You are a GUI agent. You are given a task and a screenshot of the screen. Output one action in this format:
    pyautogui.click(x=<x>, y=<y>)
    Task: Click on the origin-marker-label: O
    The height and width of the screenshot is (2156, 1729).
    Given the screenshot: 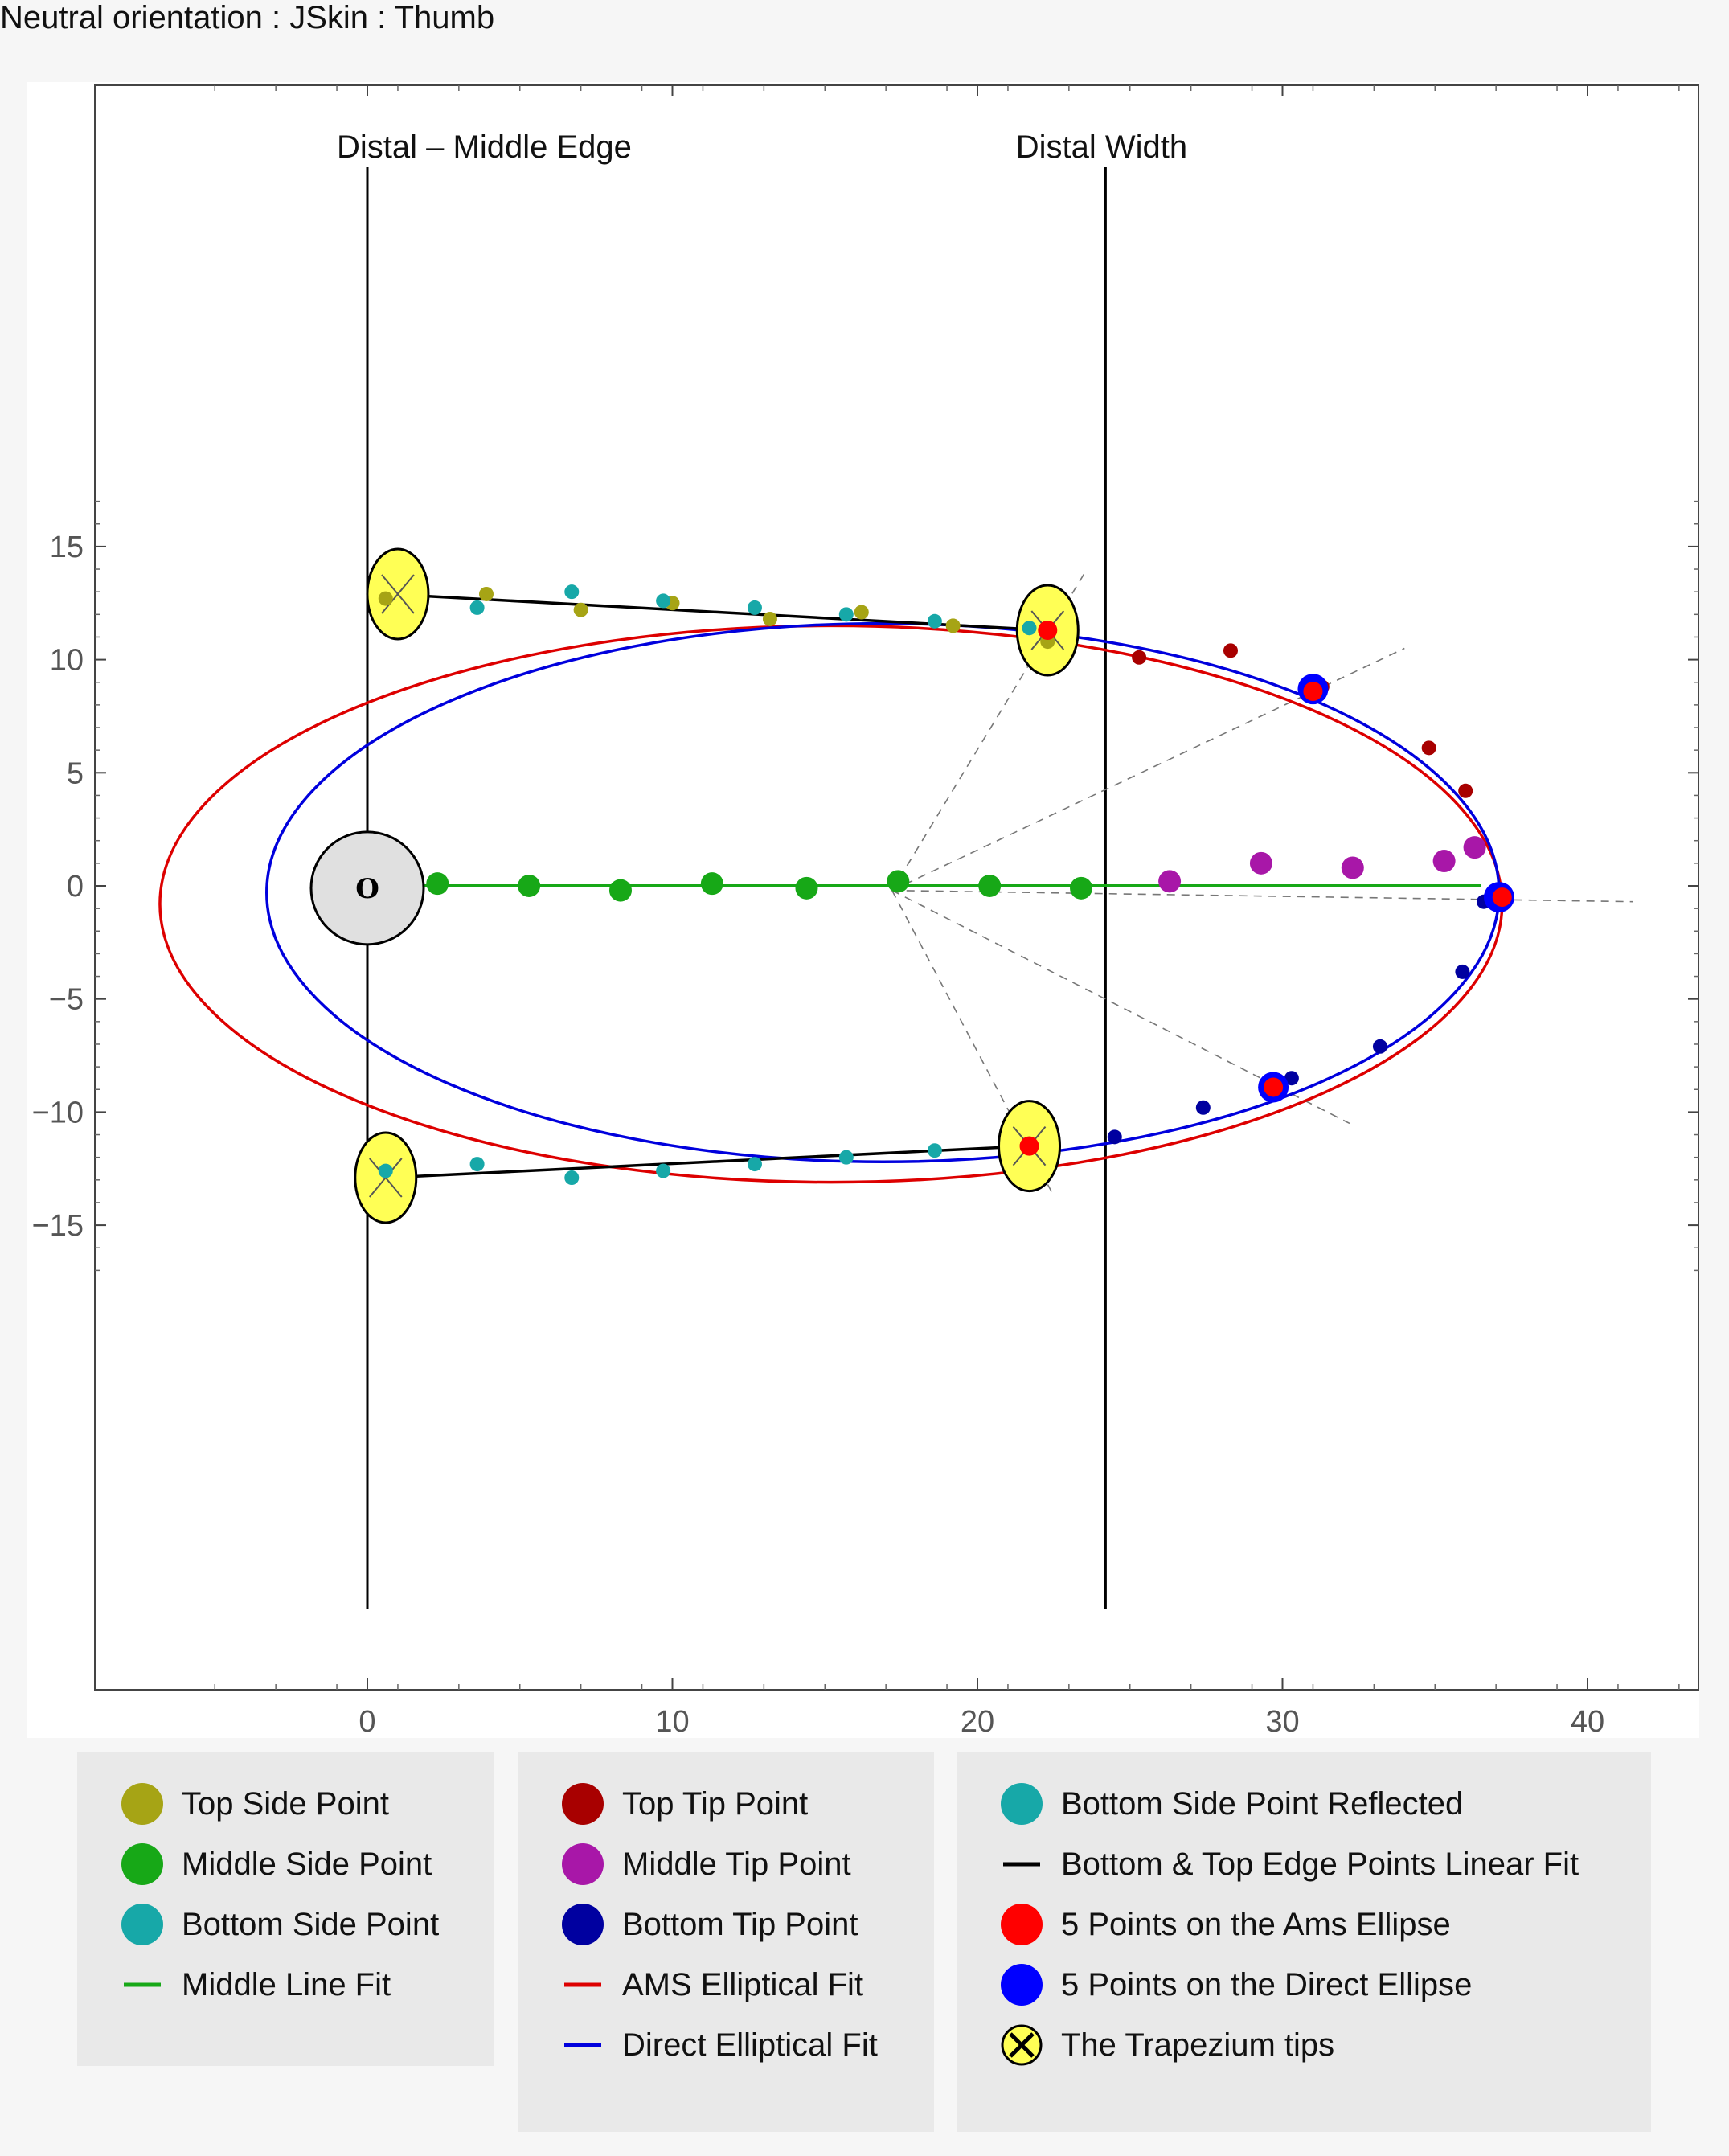 What is the action you would take?
    pyautogui.click(x=367, y=889)
    